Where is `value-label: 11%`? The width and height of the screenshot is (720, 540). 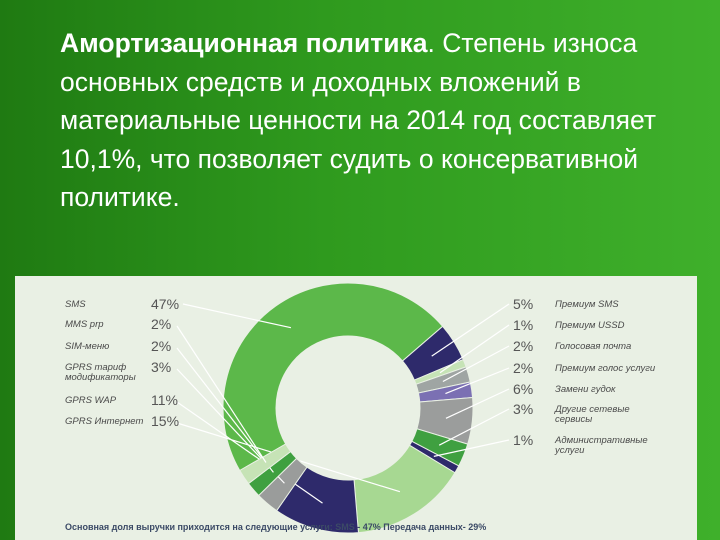 value-label: 11% is located at coordinates (164, 400).